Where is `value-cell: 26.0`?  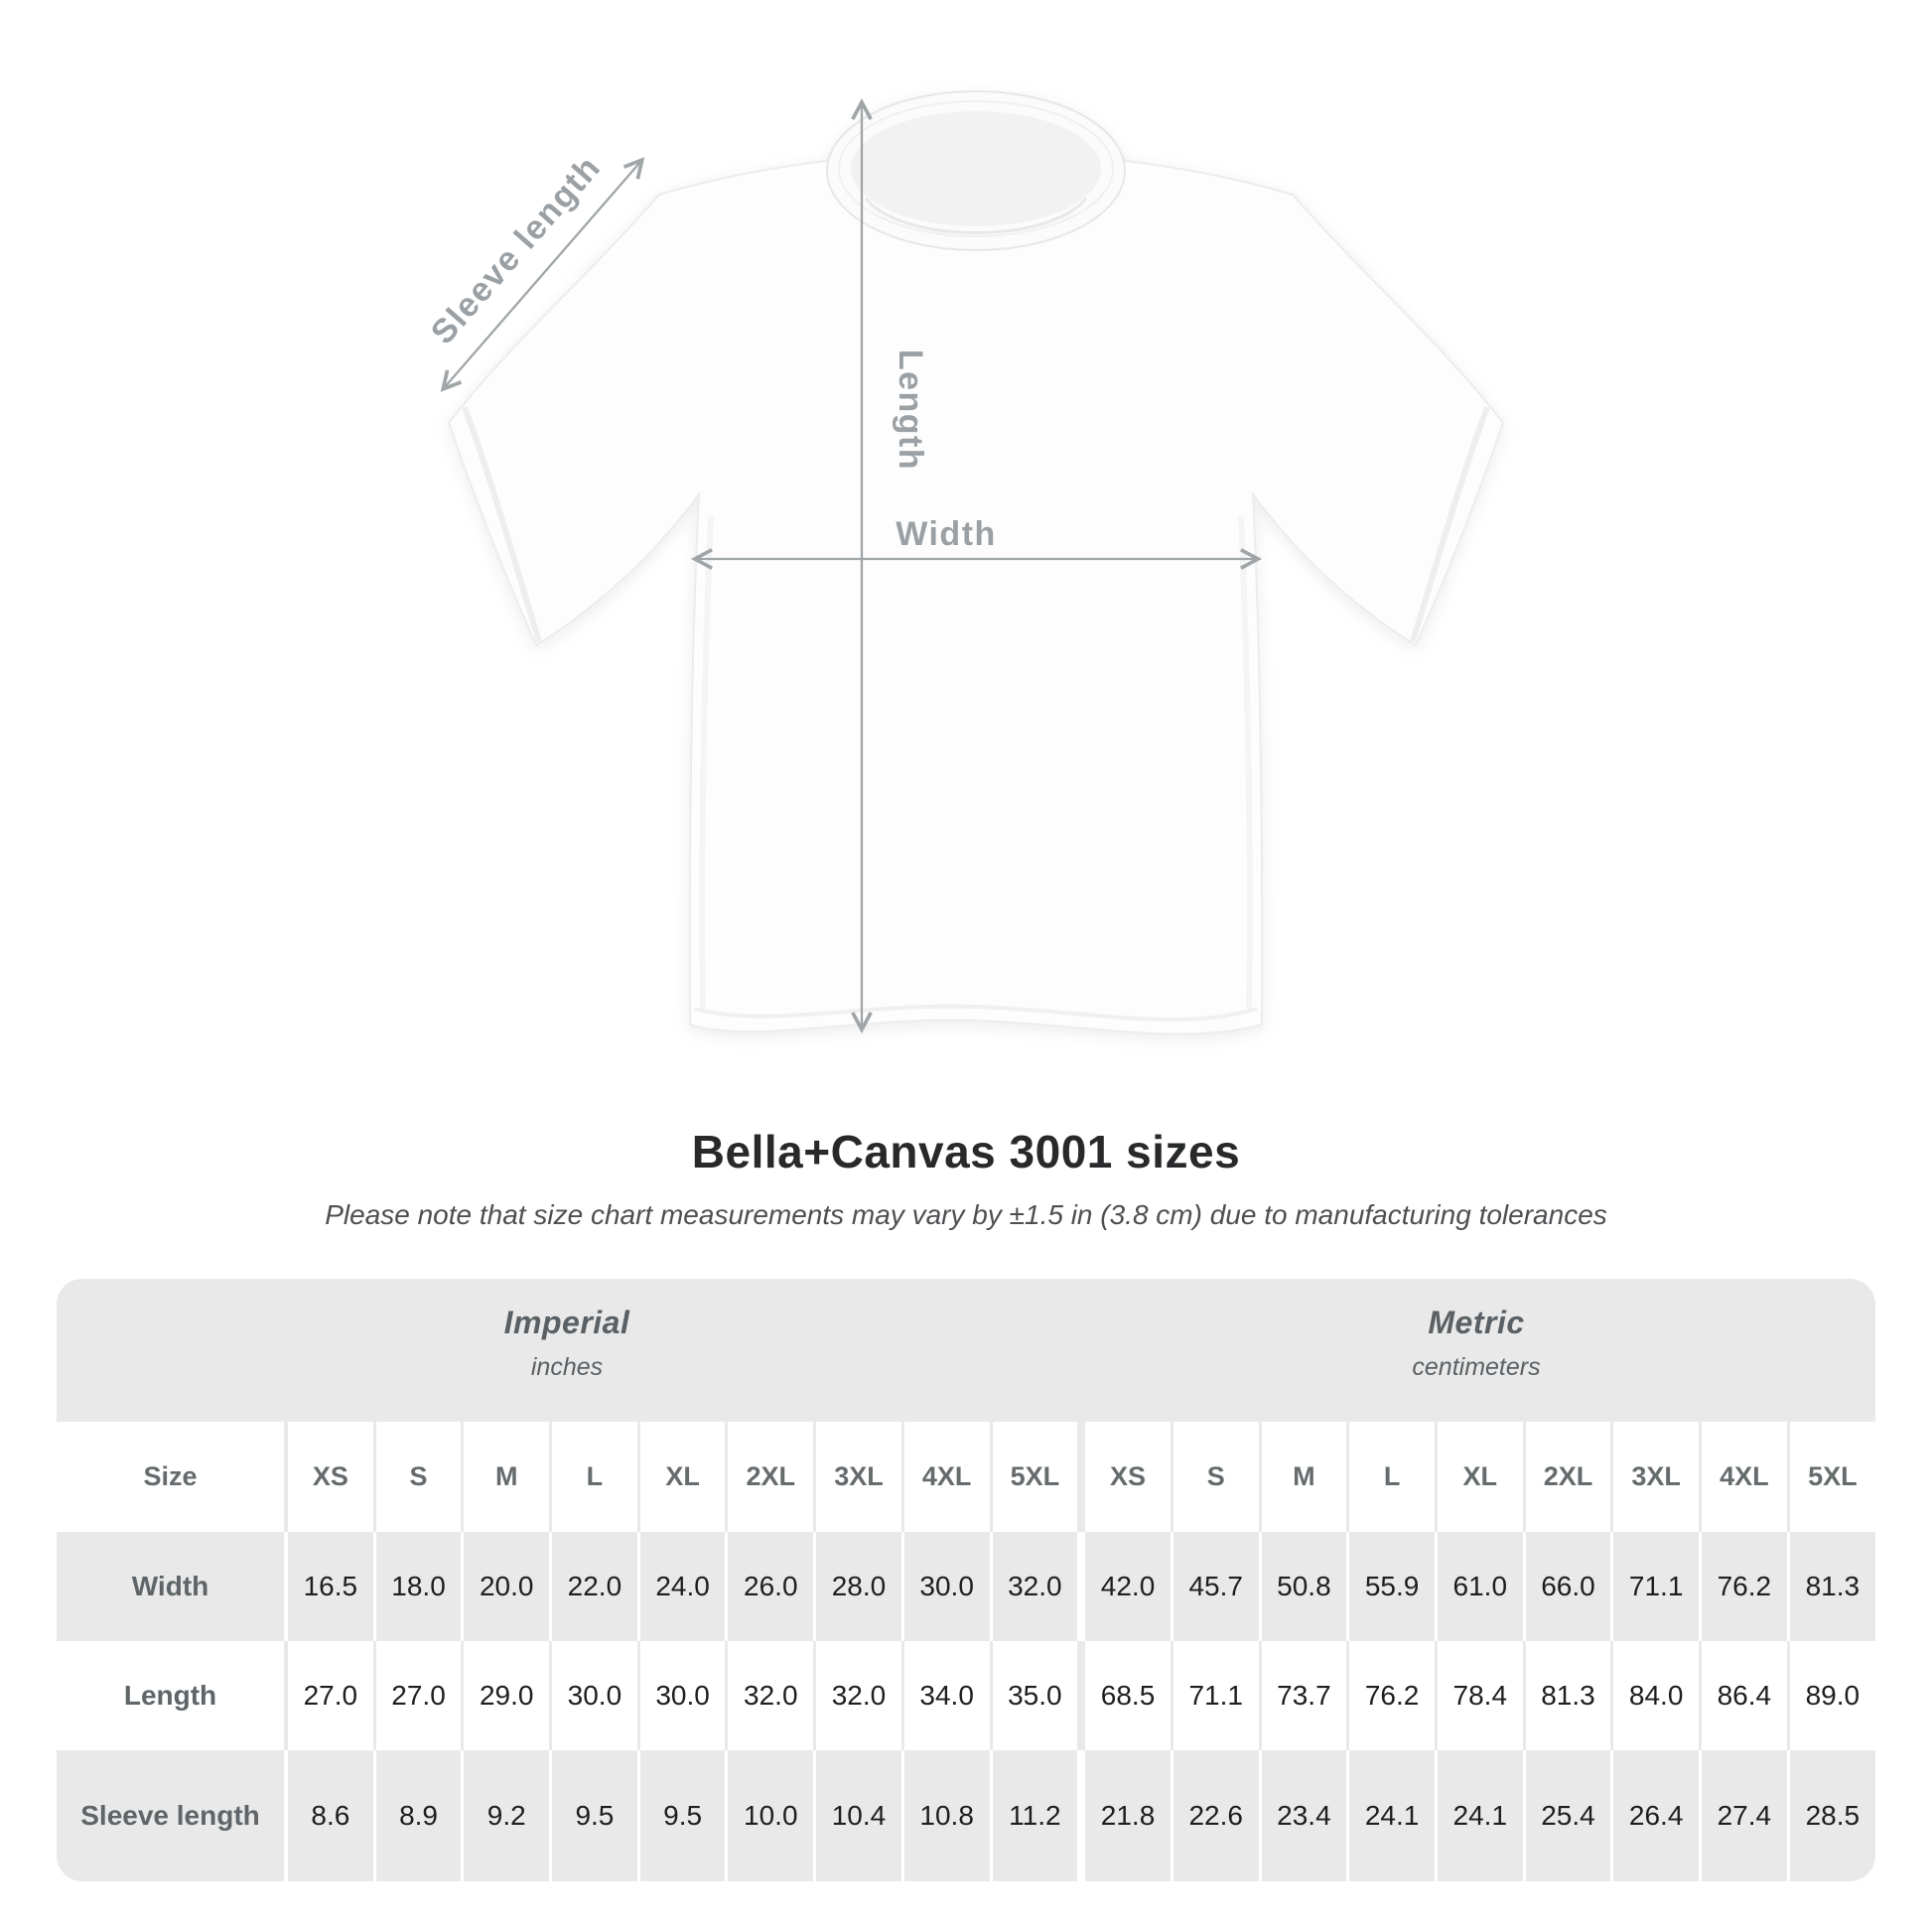
value-cell: 26.0 is located at coordinates (771, 1587).